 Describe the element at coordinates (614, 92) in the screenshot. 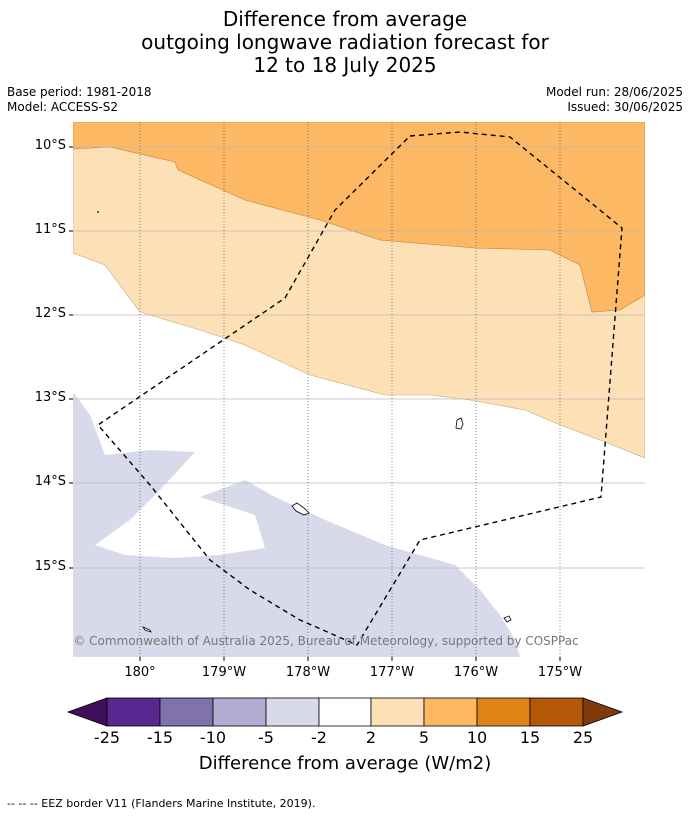

I see `model-run-date: Model run: 28/06/2025` at that location.